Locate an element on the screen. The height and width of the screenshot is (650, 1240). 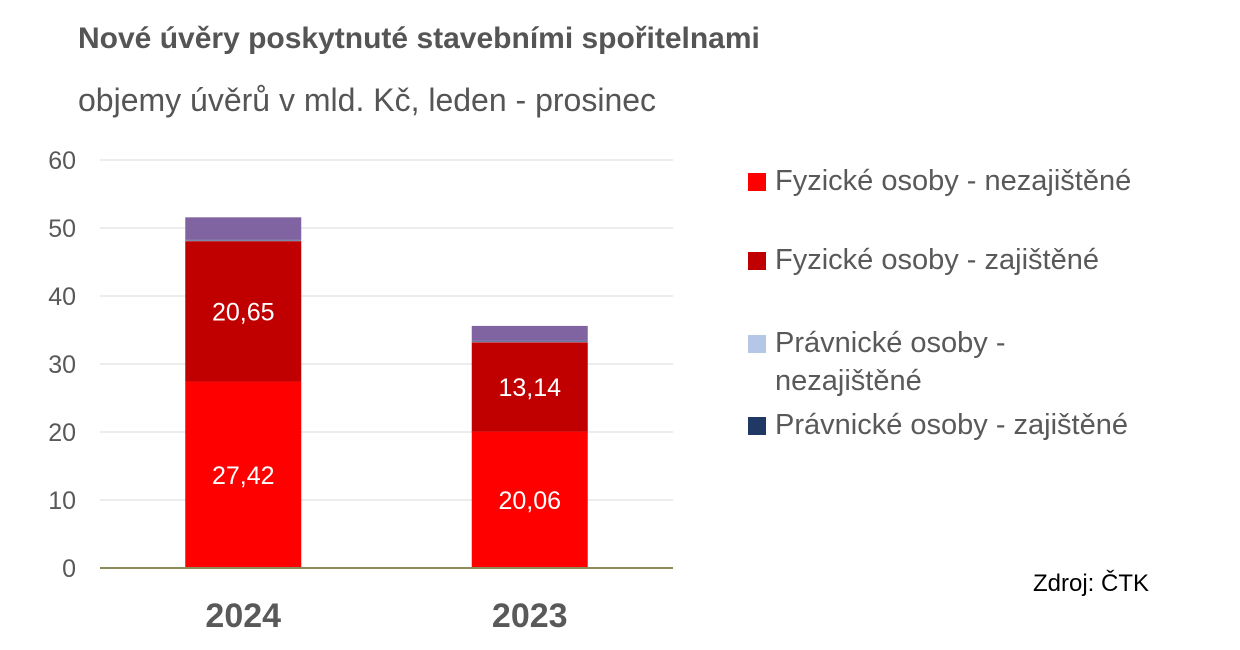
data-label: 20,06 is located at coordinates (529, 501).